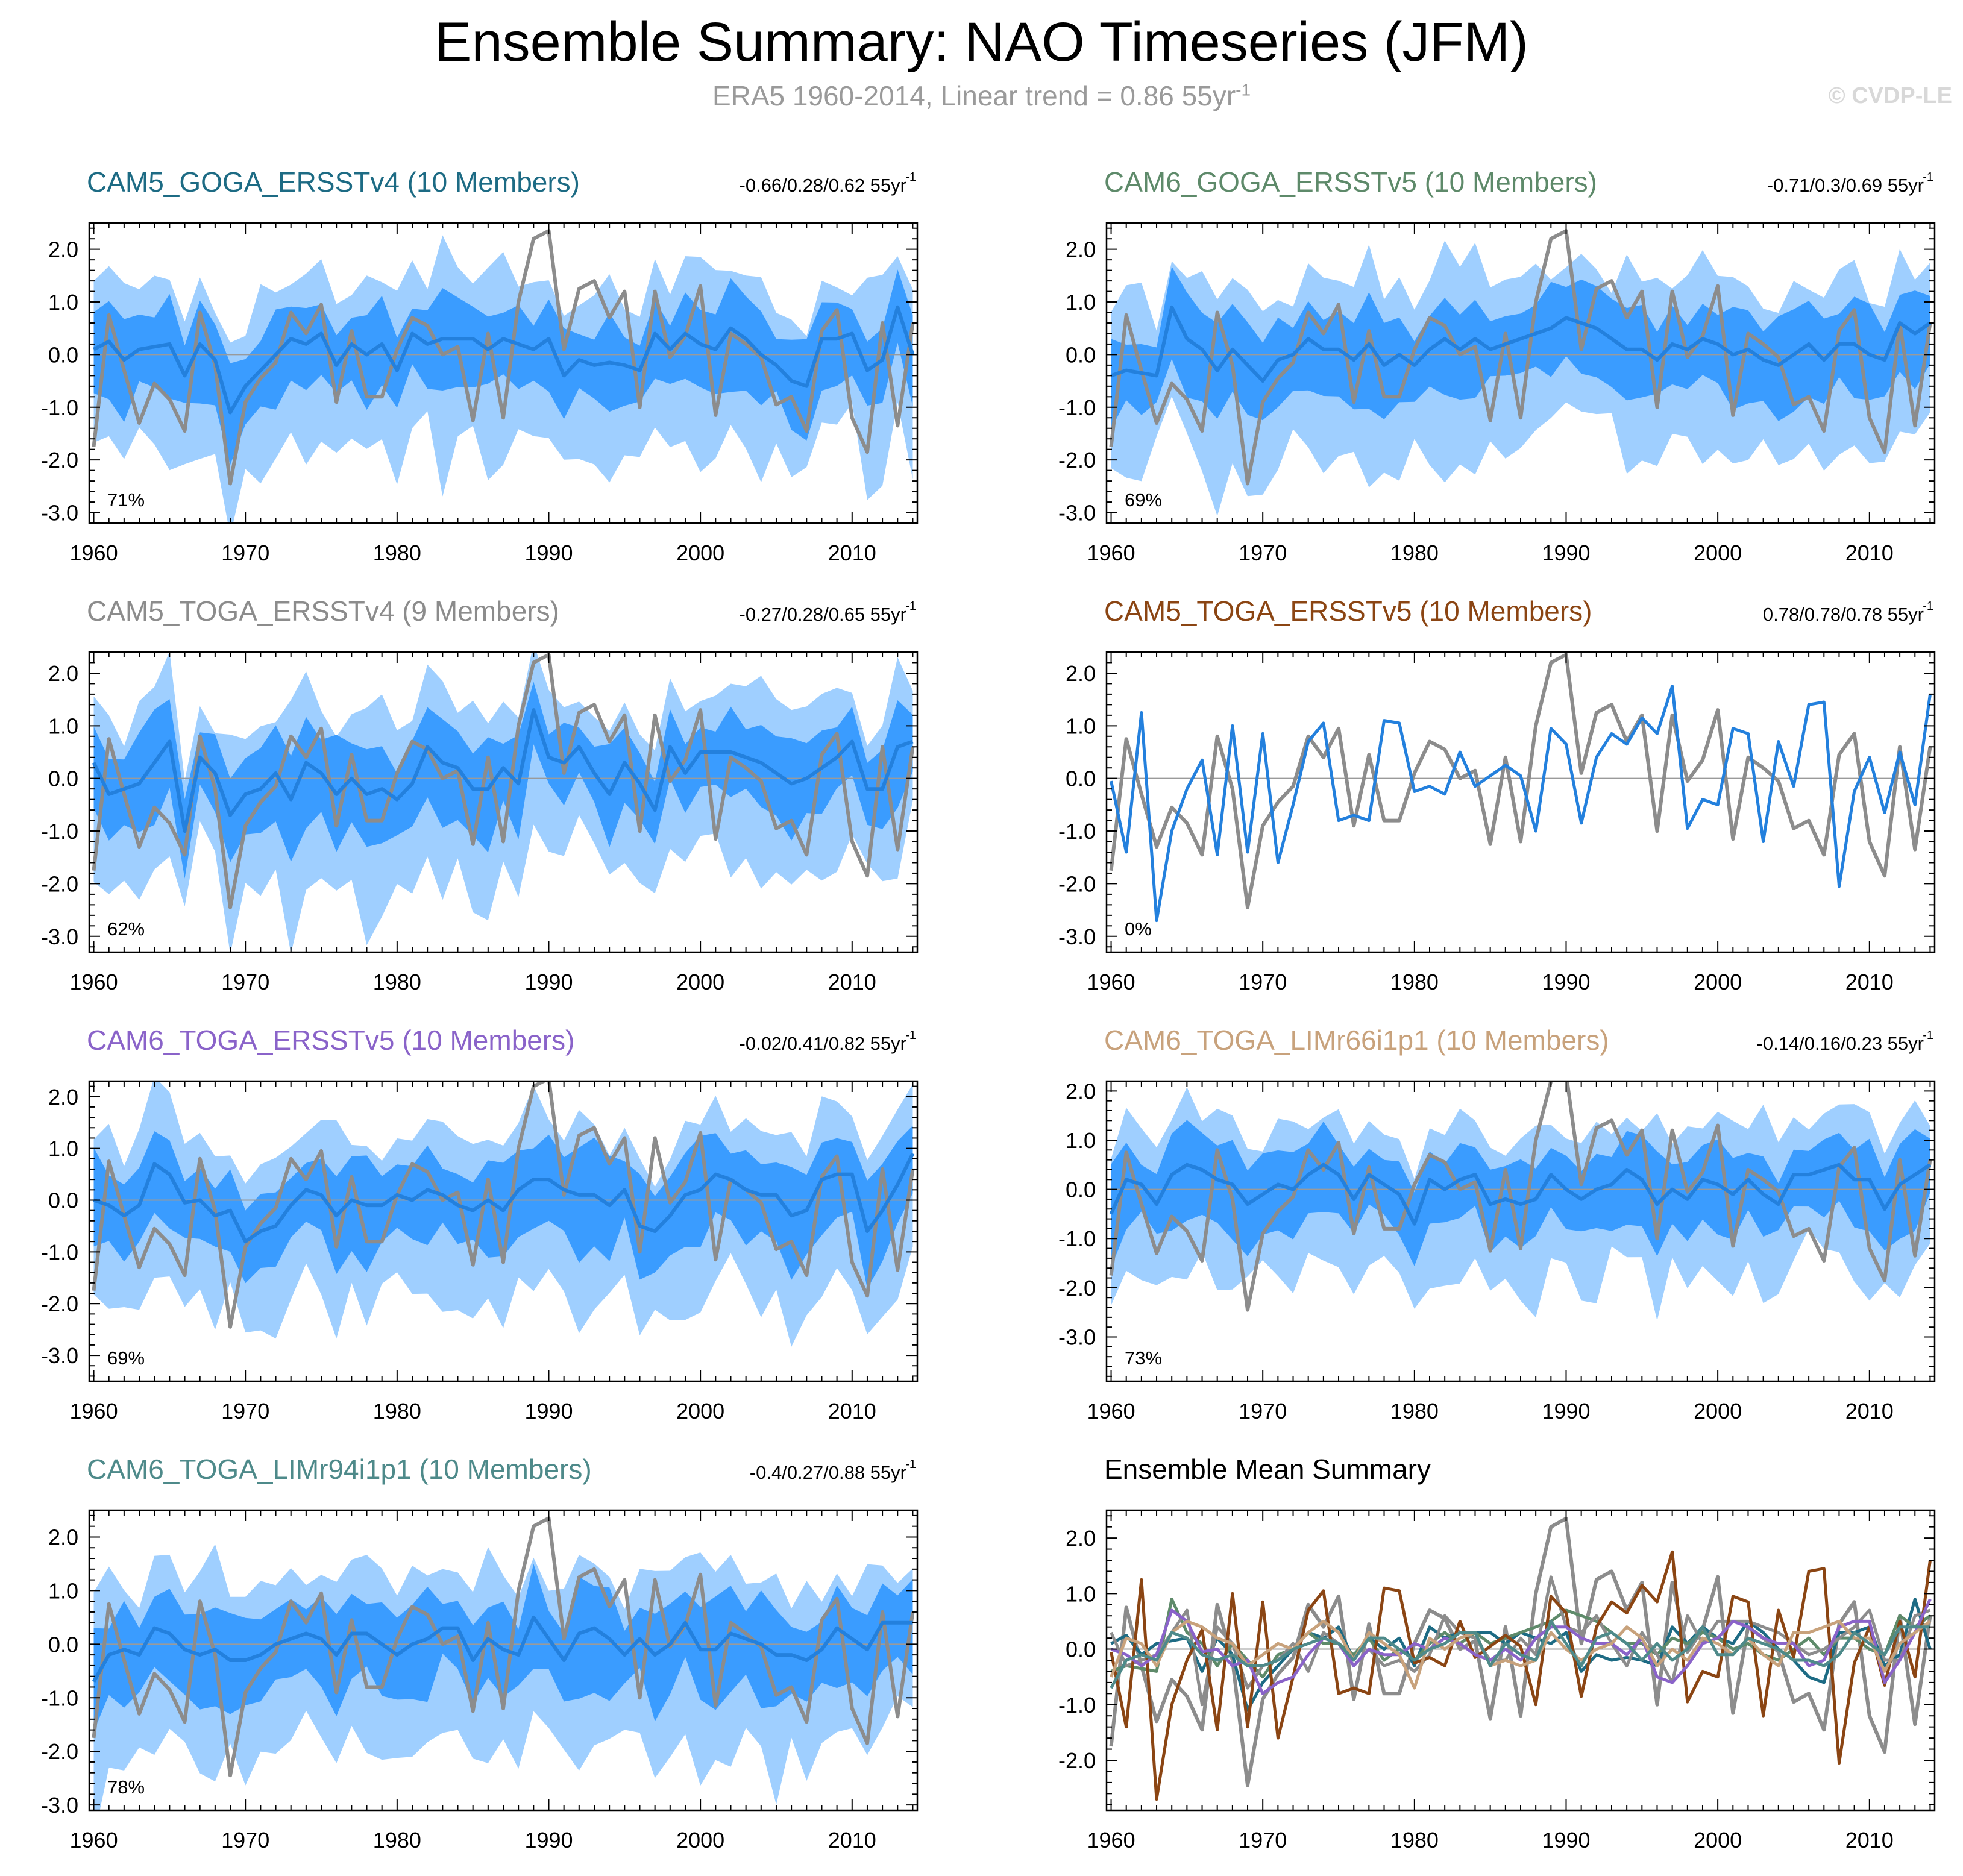 The height and width of the screenshot is (1876, 1963). What do you see at coordinates (1350, 182) in the screenshot?
I see `panel-title: CAM6_GOGA_ERSSTv5 (10 Members)` at bounding box center [1350, 182].